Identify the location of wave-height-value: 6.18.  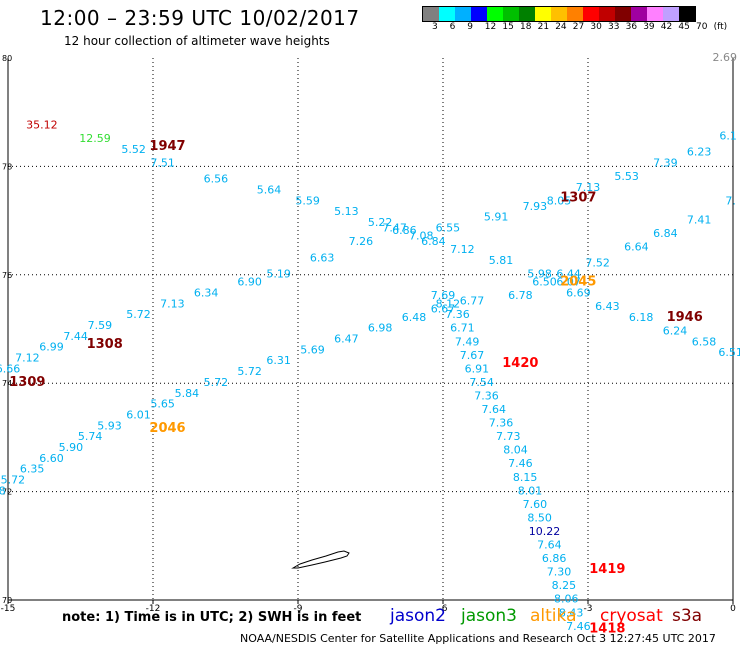
(641, 317).